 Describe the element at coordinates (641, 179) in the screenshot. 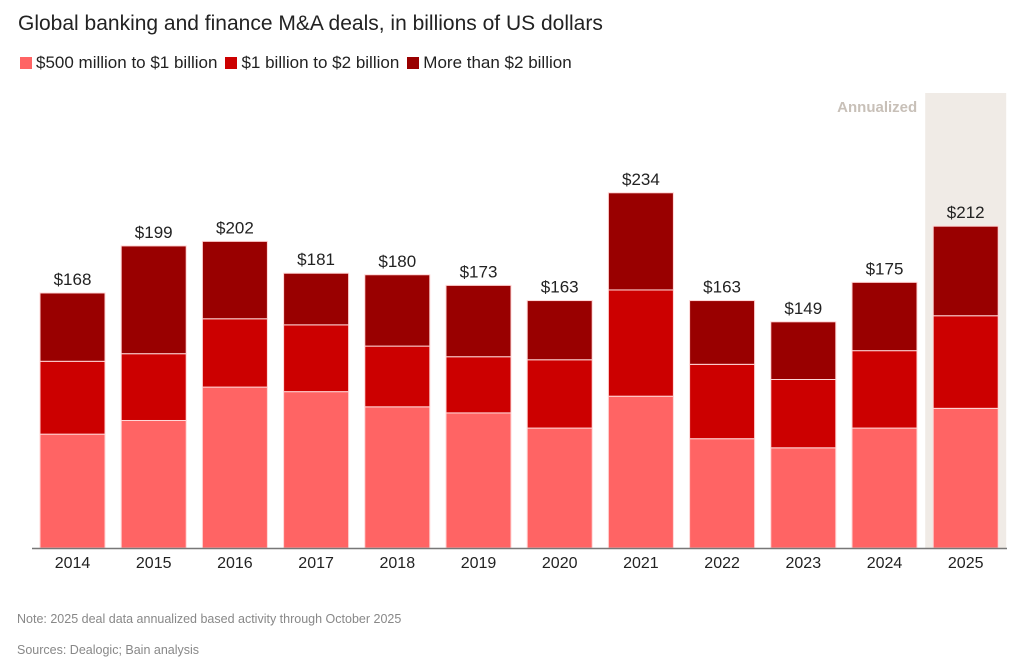

I see `total-label: $234` at that location.